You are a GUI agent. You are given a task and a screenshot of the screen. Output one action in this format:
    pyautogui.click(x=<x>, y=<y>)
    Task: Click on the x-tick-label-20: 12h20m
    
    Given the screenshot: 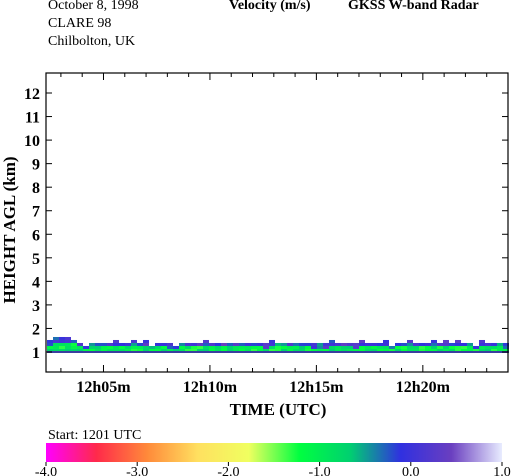 What is the action you would take?
    pyautogui.click(x=423, y=387)
    